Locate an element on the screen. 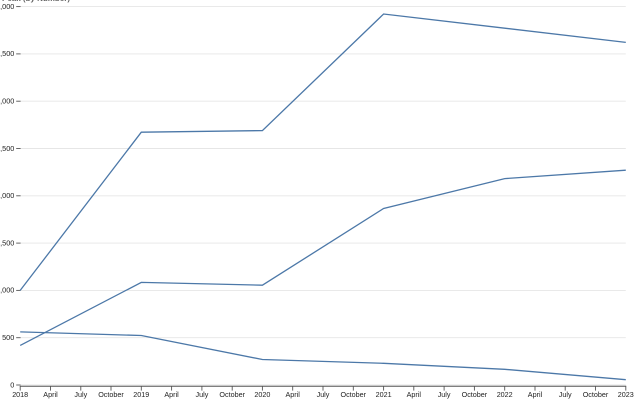  svg-text: 2022 is located at coordinates (505, 394).